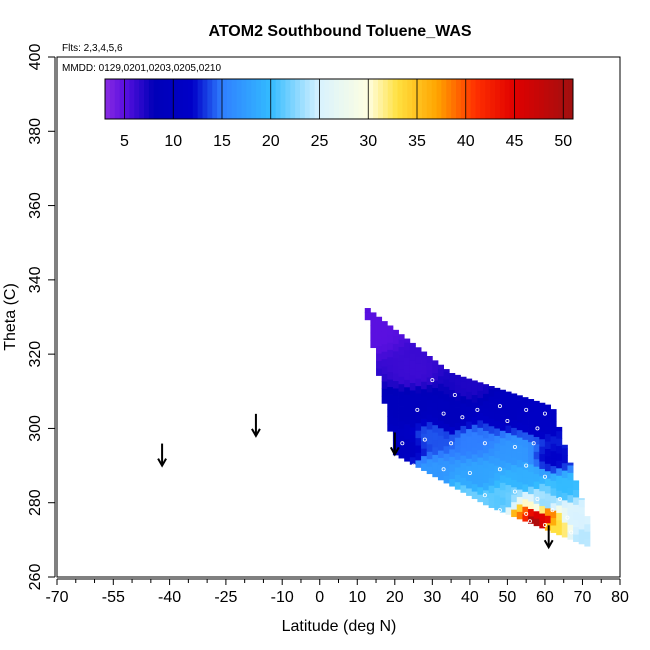 The image size is (650, 650). Describe the element at coordinates (92, 48) in the screenshot. I see `flights-label: Flts: 2,3,4,5,6` at that location.